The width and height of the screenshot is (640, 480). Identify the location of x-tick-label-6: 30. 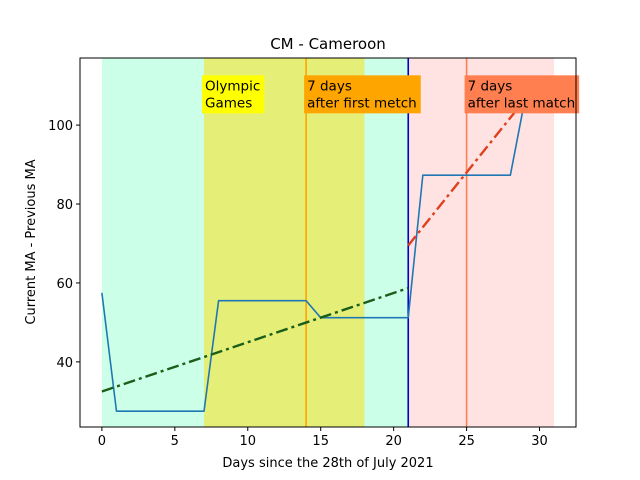
(539, 441).